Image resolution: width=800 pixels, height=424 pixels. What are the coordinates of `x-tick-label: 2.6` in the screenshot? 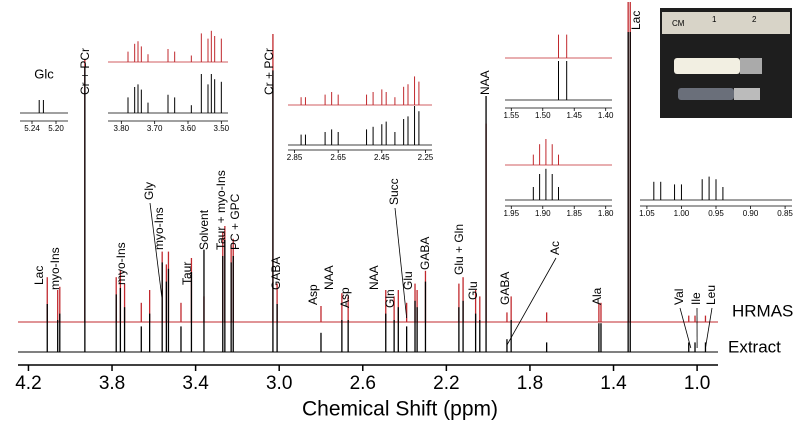 It's located at (363, 383).